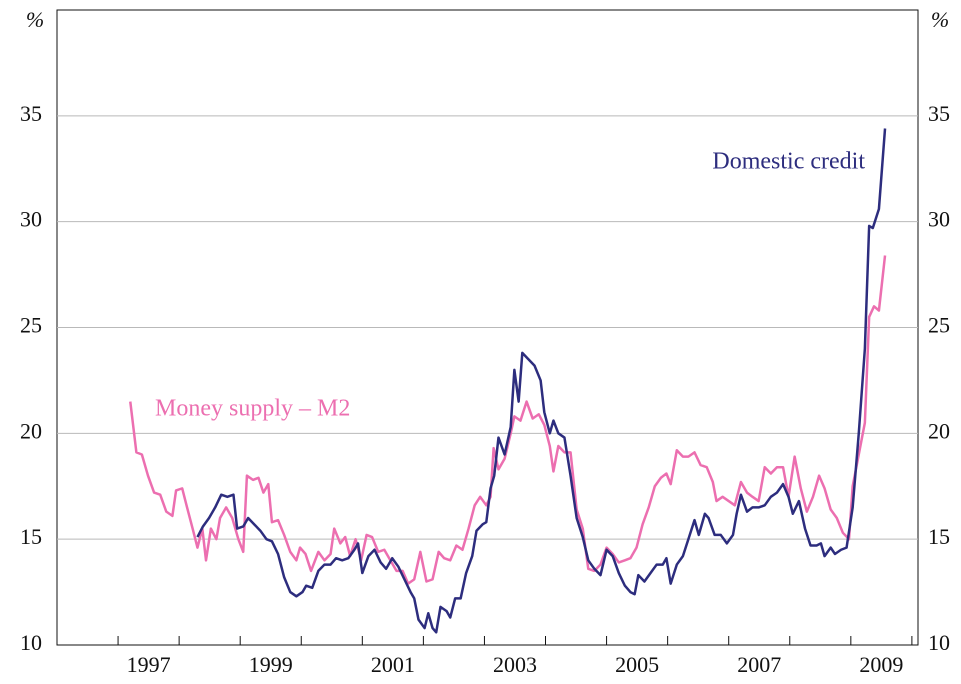 This screenshot has width=961, height=684. Describe the element at coordinates (31, 642) in the screenshot. I see `y-tick-label: 10` at that location.